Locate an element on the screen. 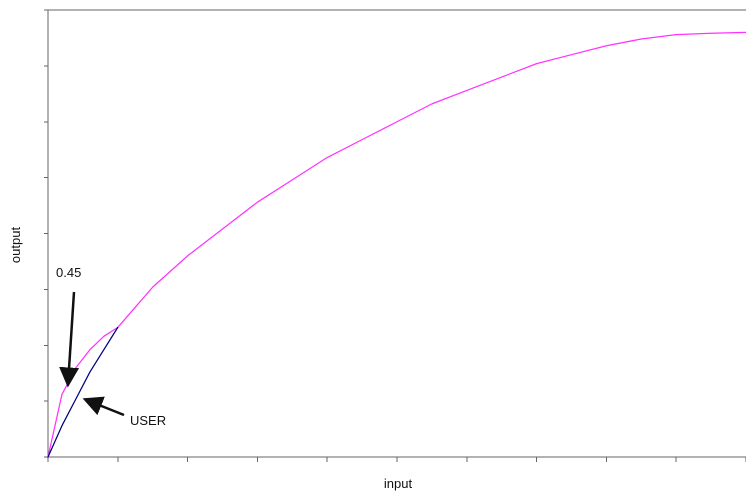 The height and width of the screenshot is (493, 746). y-axis-label: output is located at coordinates (15, 245).